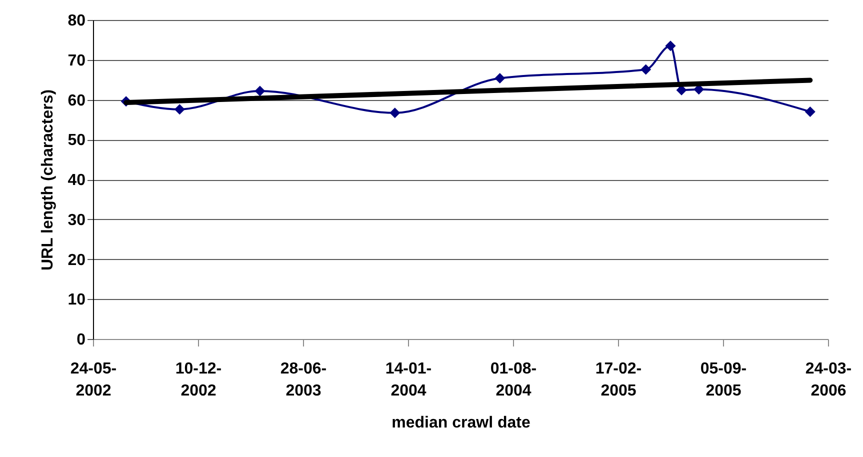 The image size is (863, 457). I want to click on x-tick-label: 24-05-2002, so click(93, 380).